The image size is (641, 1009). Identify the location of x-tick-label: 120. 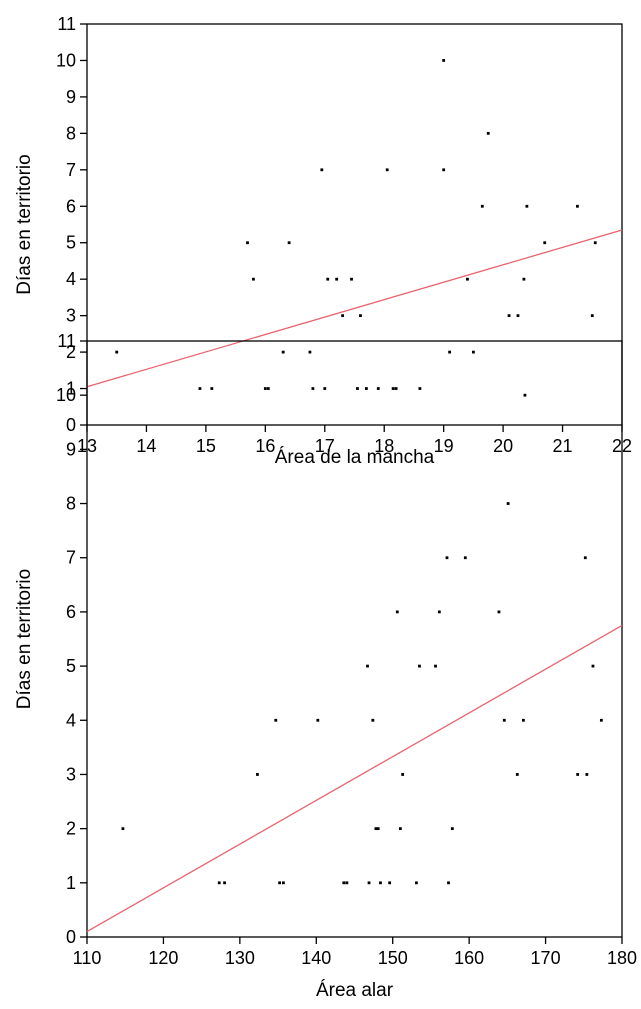
(163, 958).